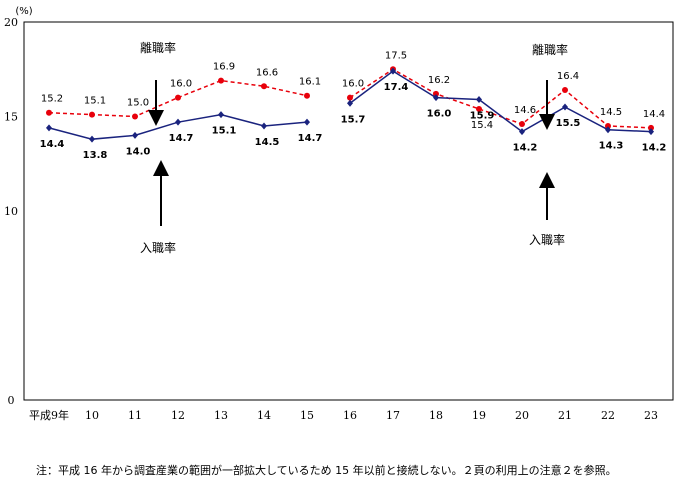 Image resolution: width=680 pixels, height=493 pixels. Describe the element at coordinates (436, 415) in the screenshot. I see `x-tick-label: 18` at that location.